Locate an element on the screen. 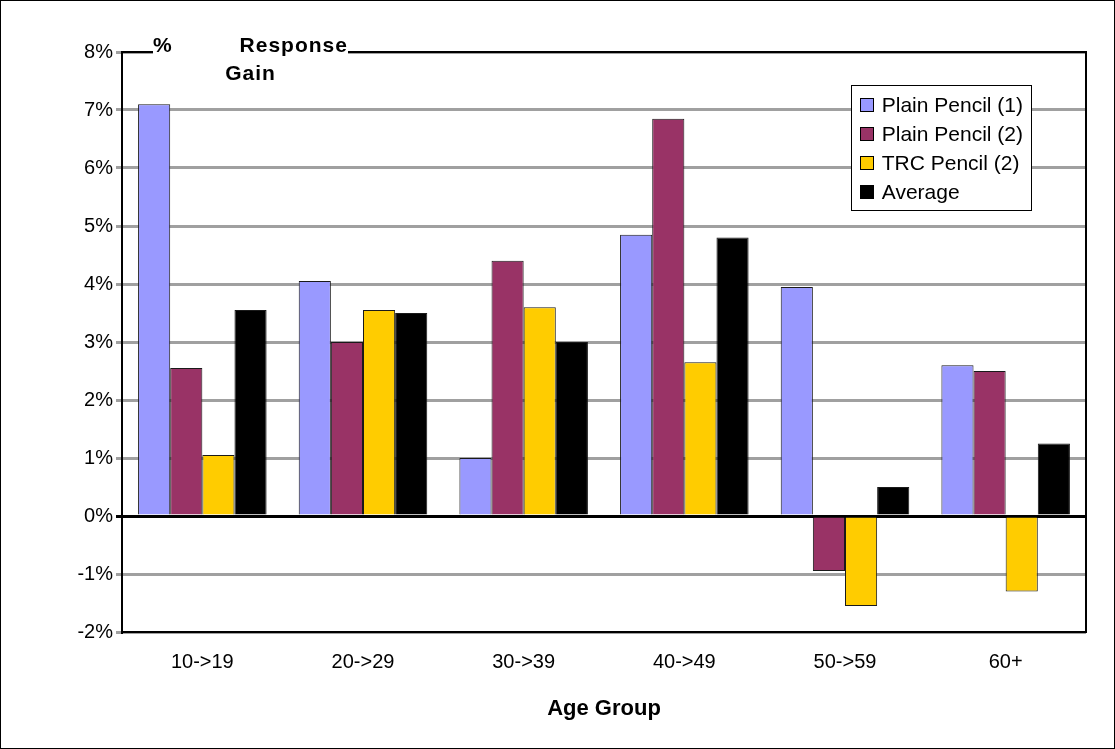 The width and height of the screenshot is (1115, 749). y-tick-label: 0% is located at coordinates (99, 514).